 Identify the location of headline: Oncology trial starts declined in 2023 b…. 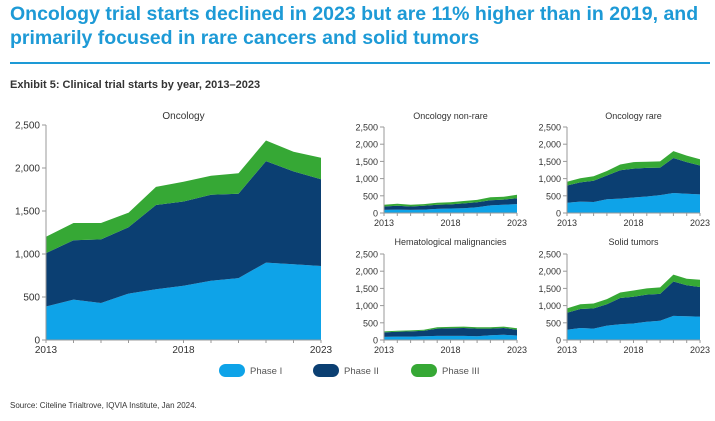
(354, 26).